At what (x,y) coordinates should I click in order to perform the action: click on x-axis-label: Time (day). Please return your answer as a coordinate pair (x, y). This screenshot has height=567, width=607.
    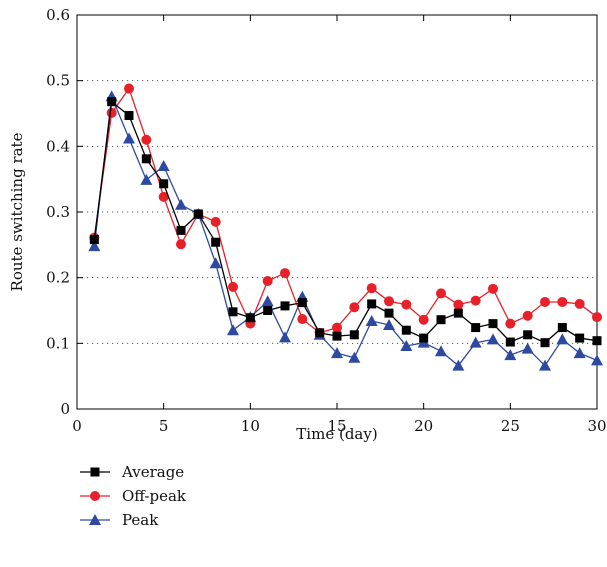
    Looking at the image, I should click on (336, 434).